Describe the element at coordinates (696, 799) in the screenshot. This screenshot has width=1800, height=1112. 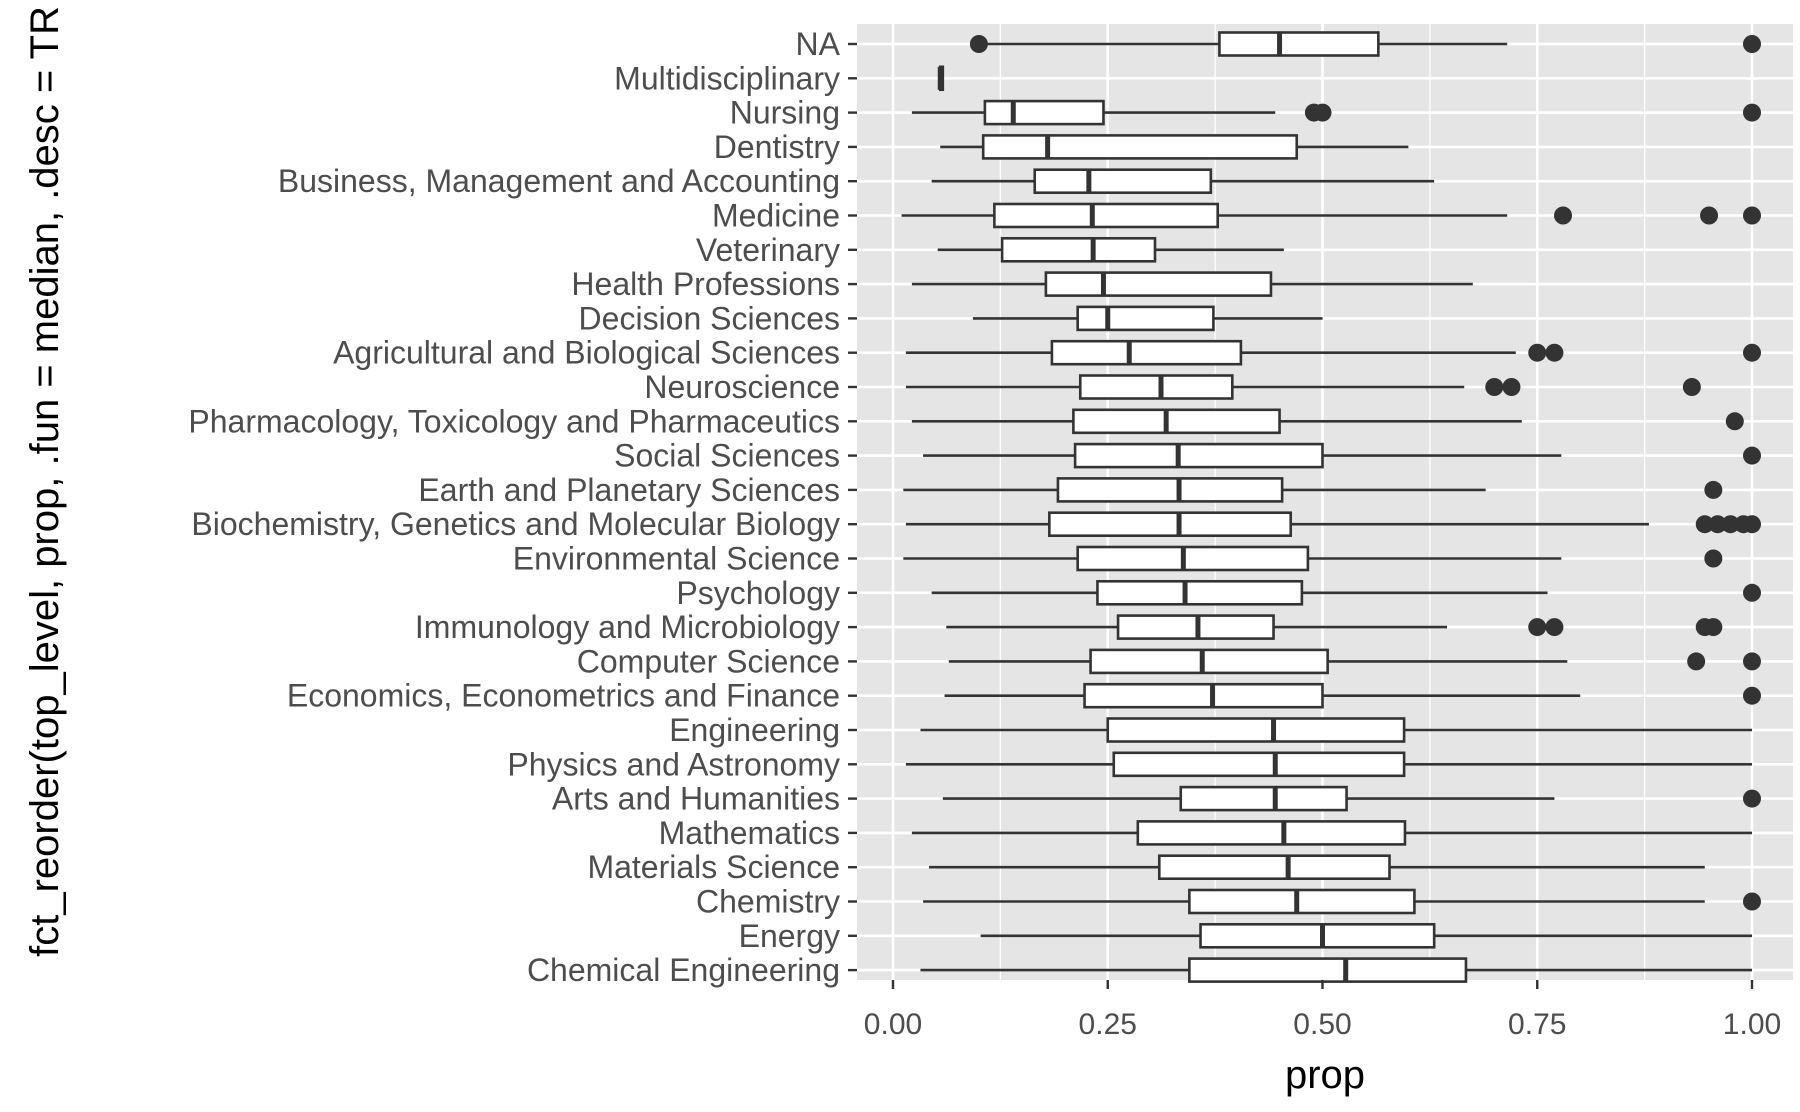
I see `y-tick-label: Arts and Humanities` at that location.